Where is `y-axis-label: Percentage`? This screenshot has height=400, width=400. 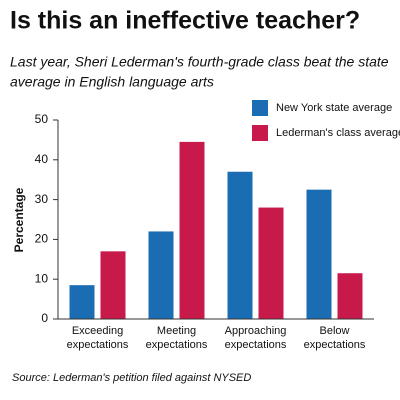 y-axis-label: Percentage is located at coordinates (19, 219).